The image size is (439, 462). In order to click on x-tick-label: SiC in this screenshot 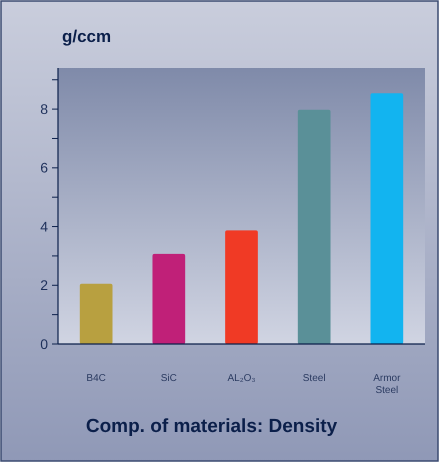, I will do `click(168, 378)`.